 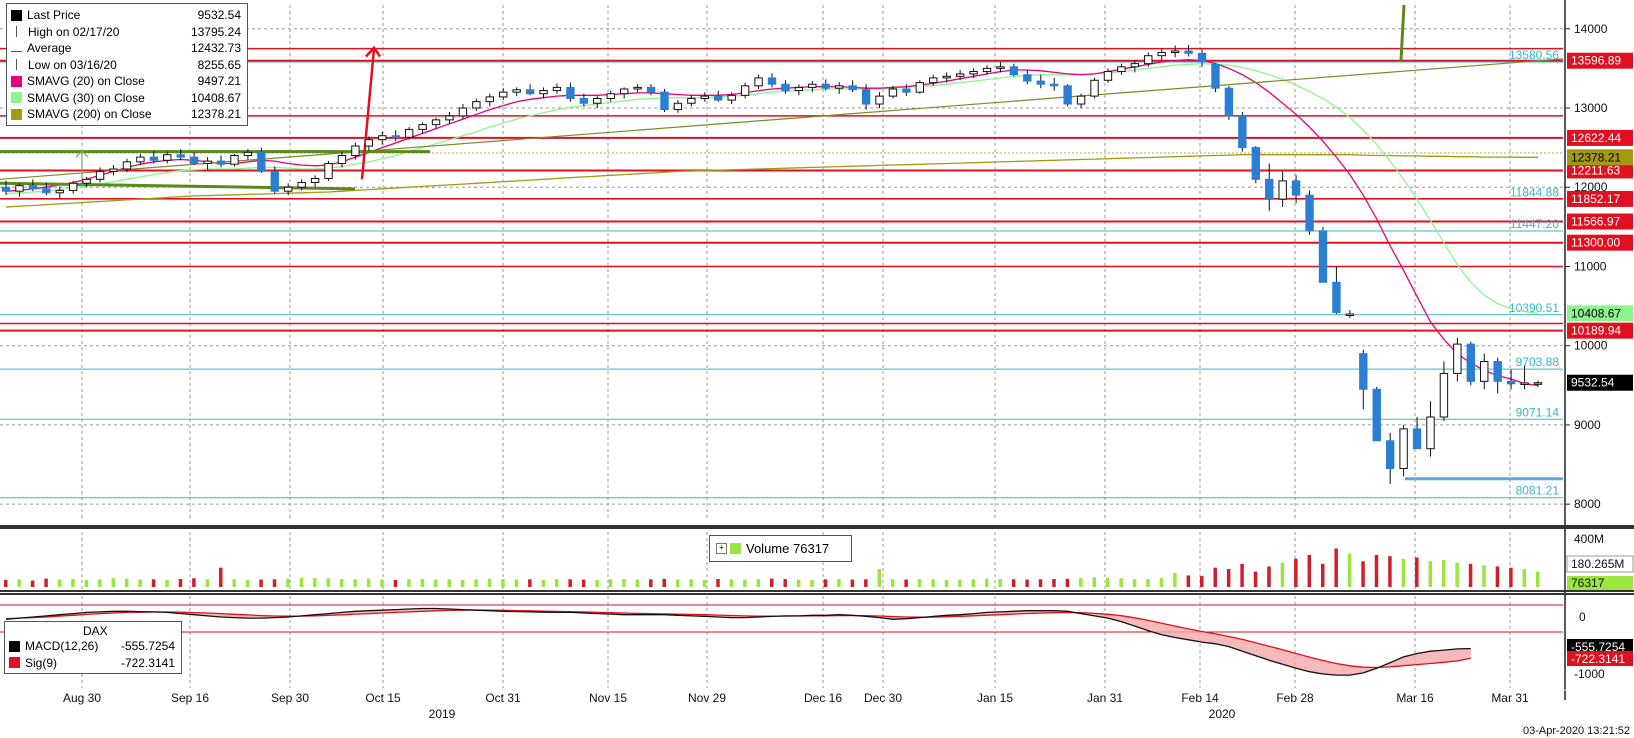 What do you see at coordinates (41, 662) in the screenshot?
I see `legend-label: Sig(9)` at bounding box center [41, 662].